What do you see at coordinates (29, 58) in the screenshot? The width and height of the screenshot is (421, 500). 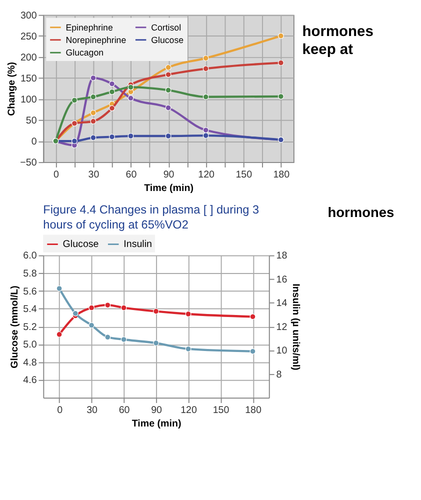 I see `y-tick-label: 200` at bounding box center [29, 58].